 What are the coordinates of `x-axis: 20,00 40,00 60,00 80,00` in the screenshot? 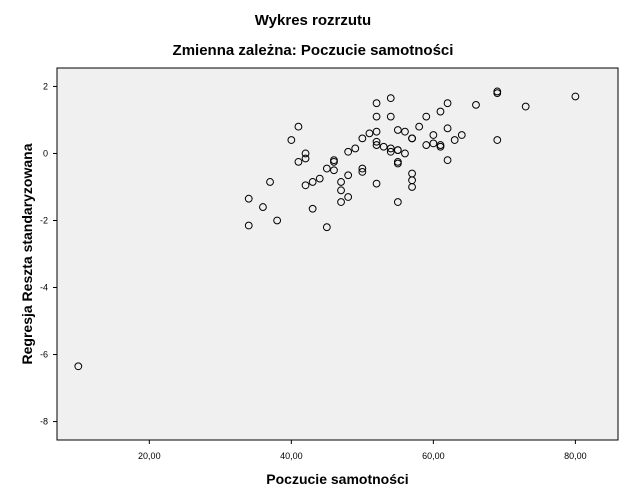 It's located at (362, 450).